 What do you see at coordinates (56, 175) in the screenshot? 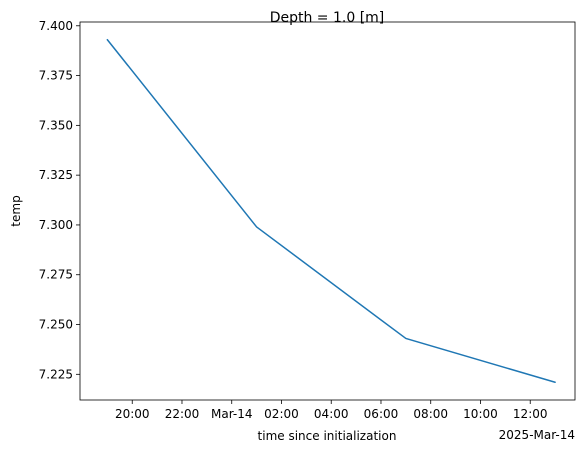
I see `y-tick-label: 7.325` at bounding box center [56, 175].